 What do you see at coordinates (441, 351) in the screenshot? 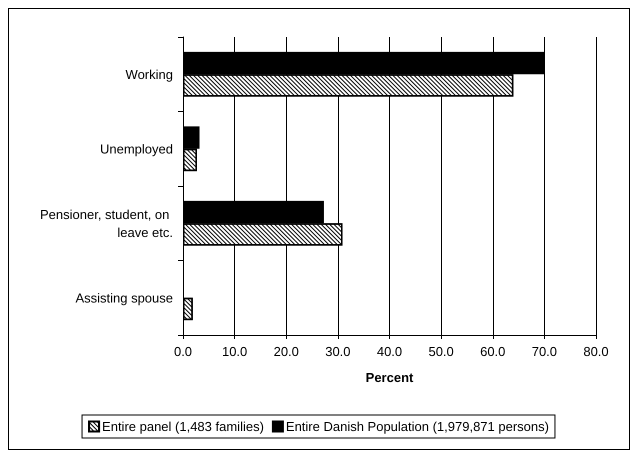
I see `x-tick-label: 50.0` at bounding box center [441, 351].